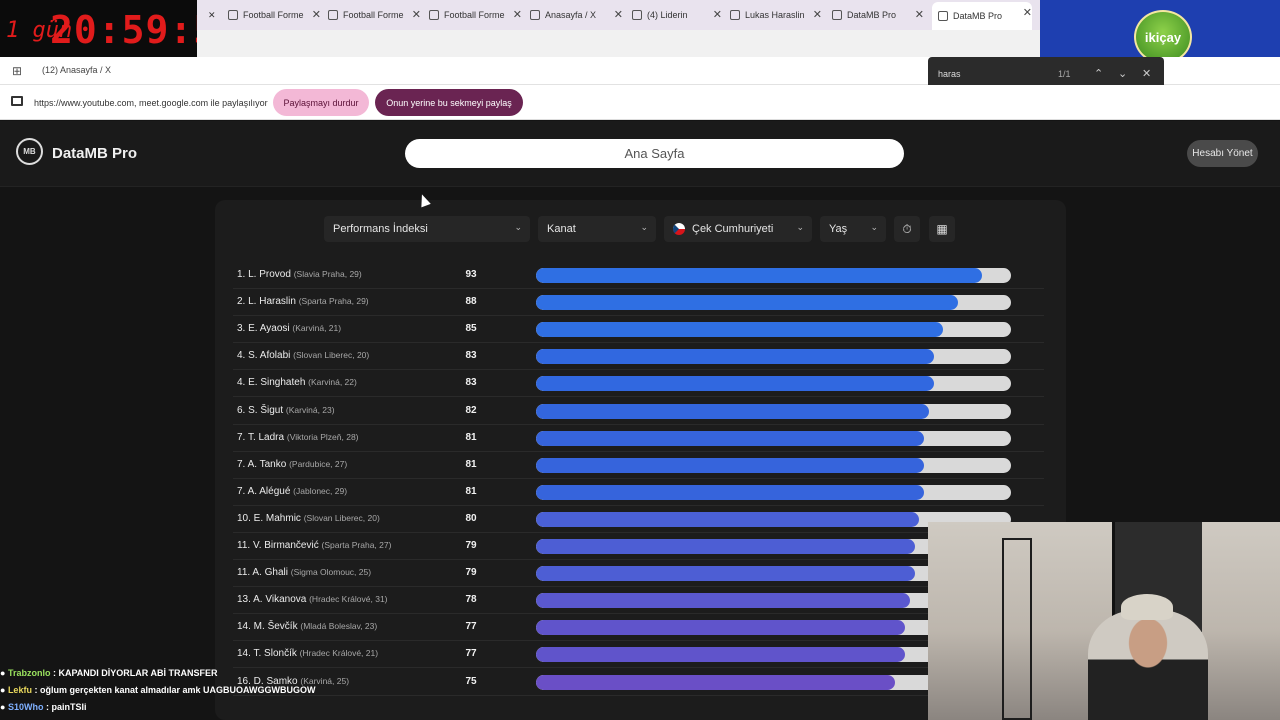 The width and height of the screenshot is (1280, 720). What do you see at coordinates (597, 229) in the screenshot?
I see `position-dropdown: Kanat ⌄` at bounding box center [597, 229].